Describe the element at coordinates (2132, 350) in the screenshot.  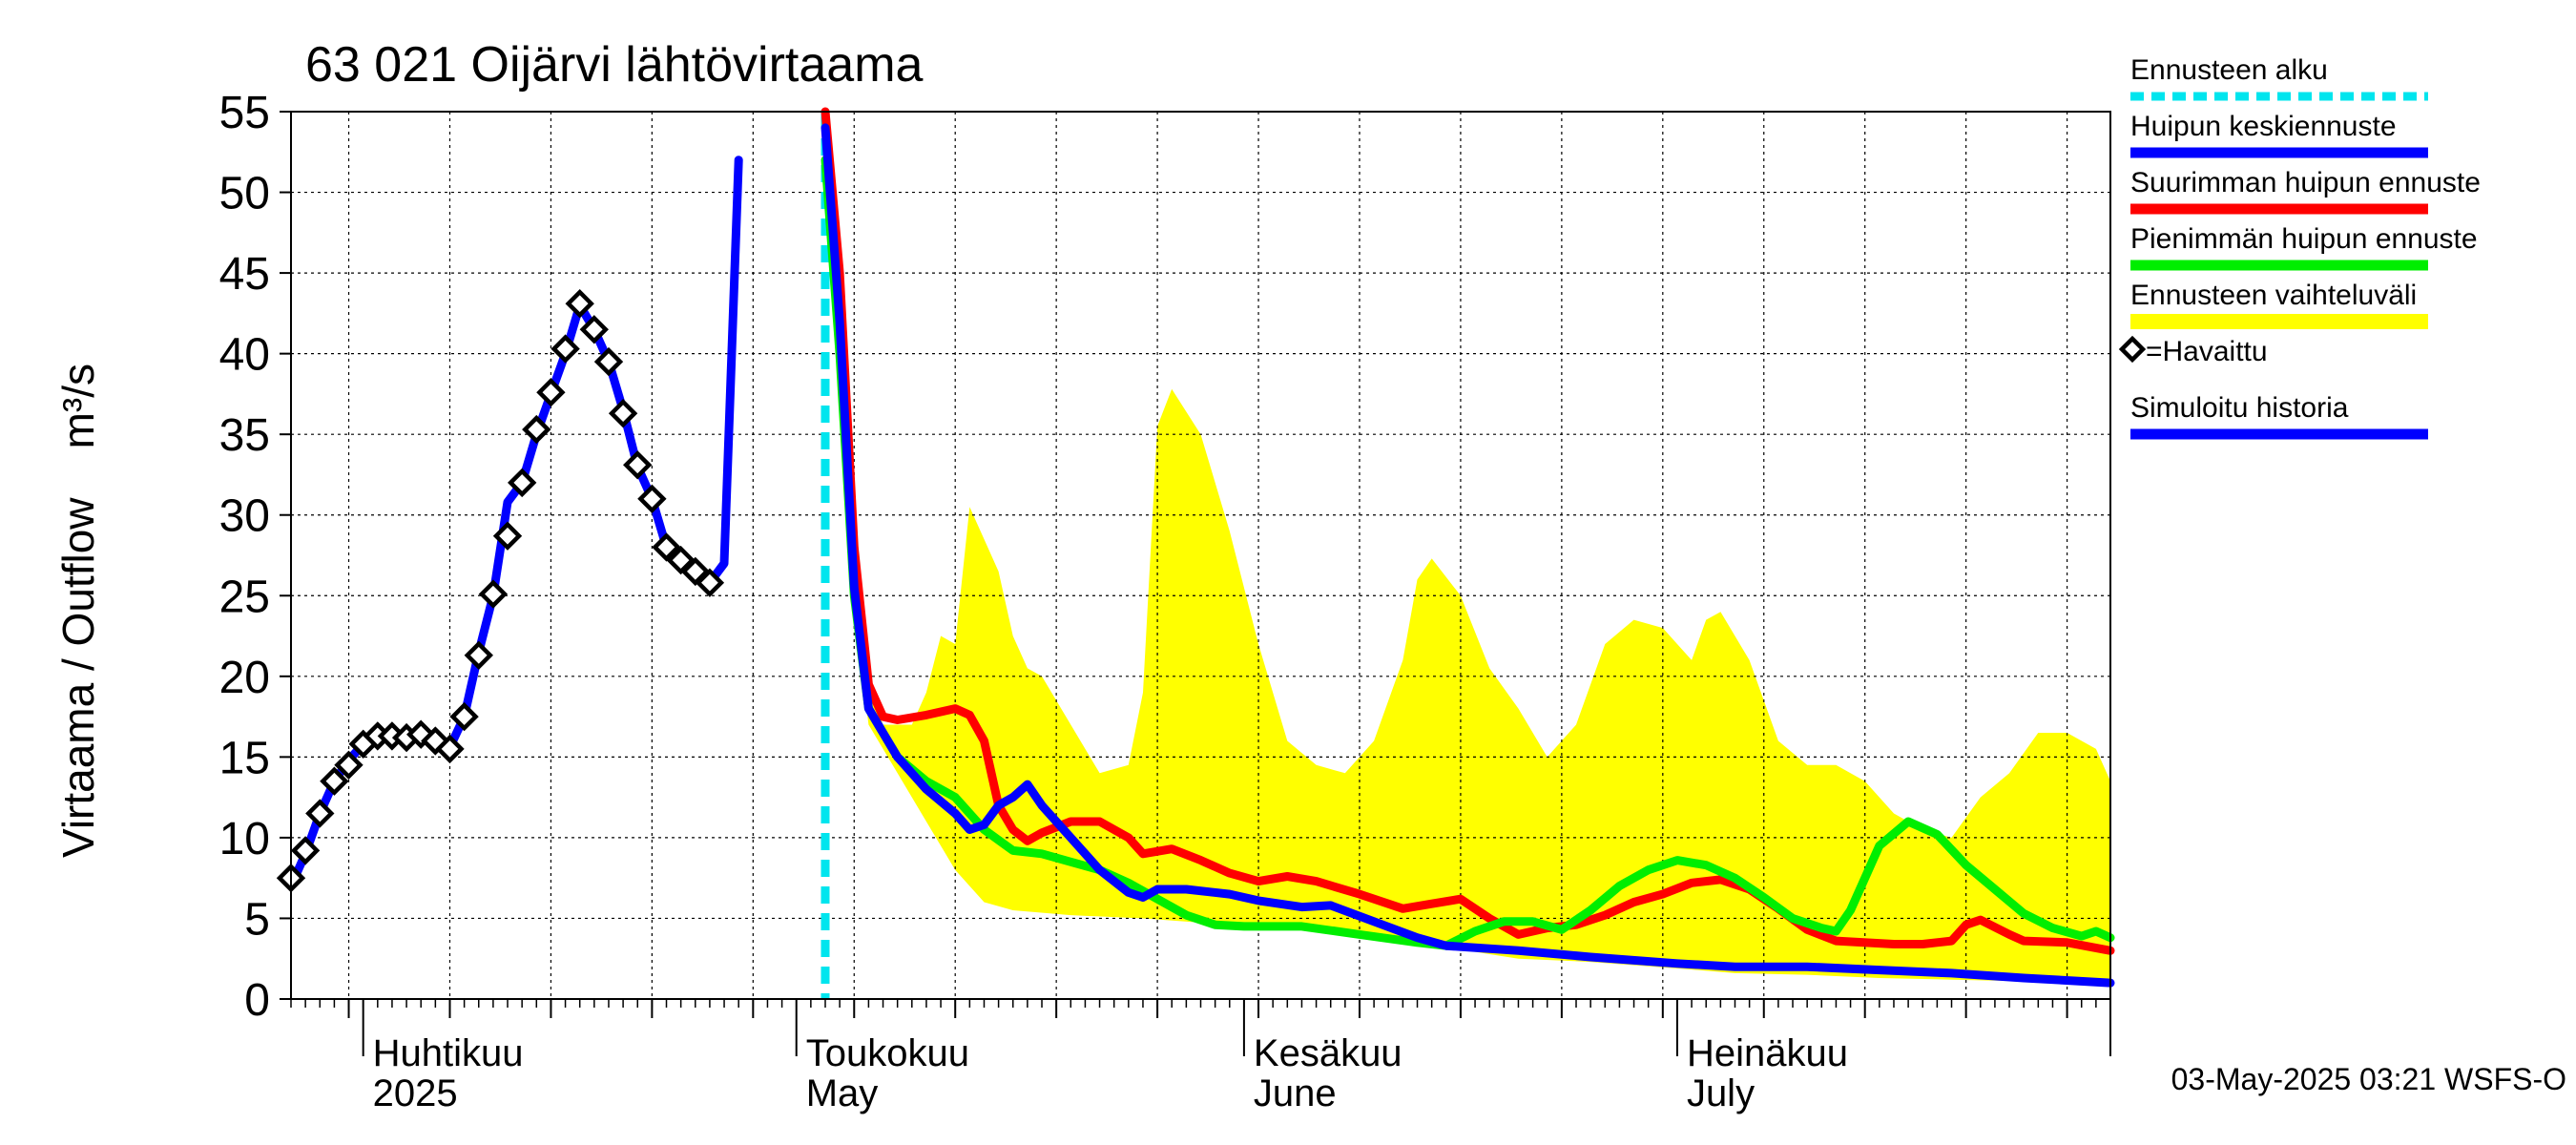
I see `legend-marker-observed` at that location.